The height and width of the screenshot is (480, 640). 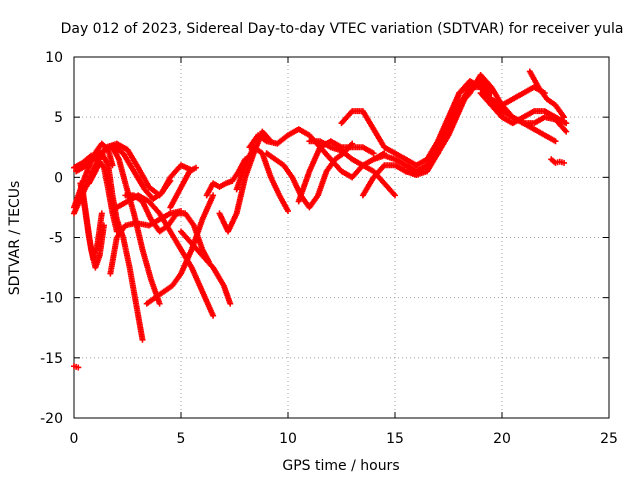 What do you see at coordinates (502, 439) in the screenshot?
I see `x-tick-label: 20` at bounding box center [502, 439].